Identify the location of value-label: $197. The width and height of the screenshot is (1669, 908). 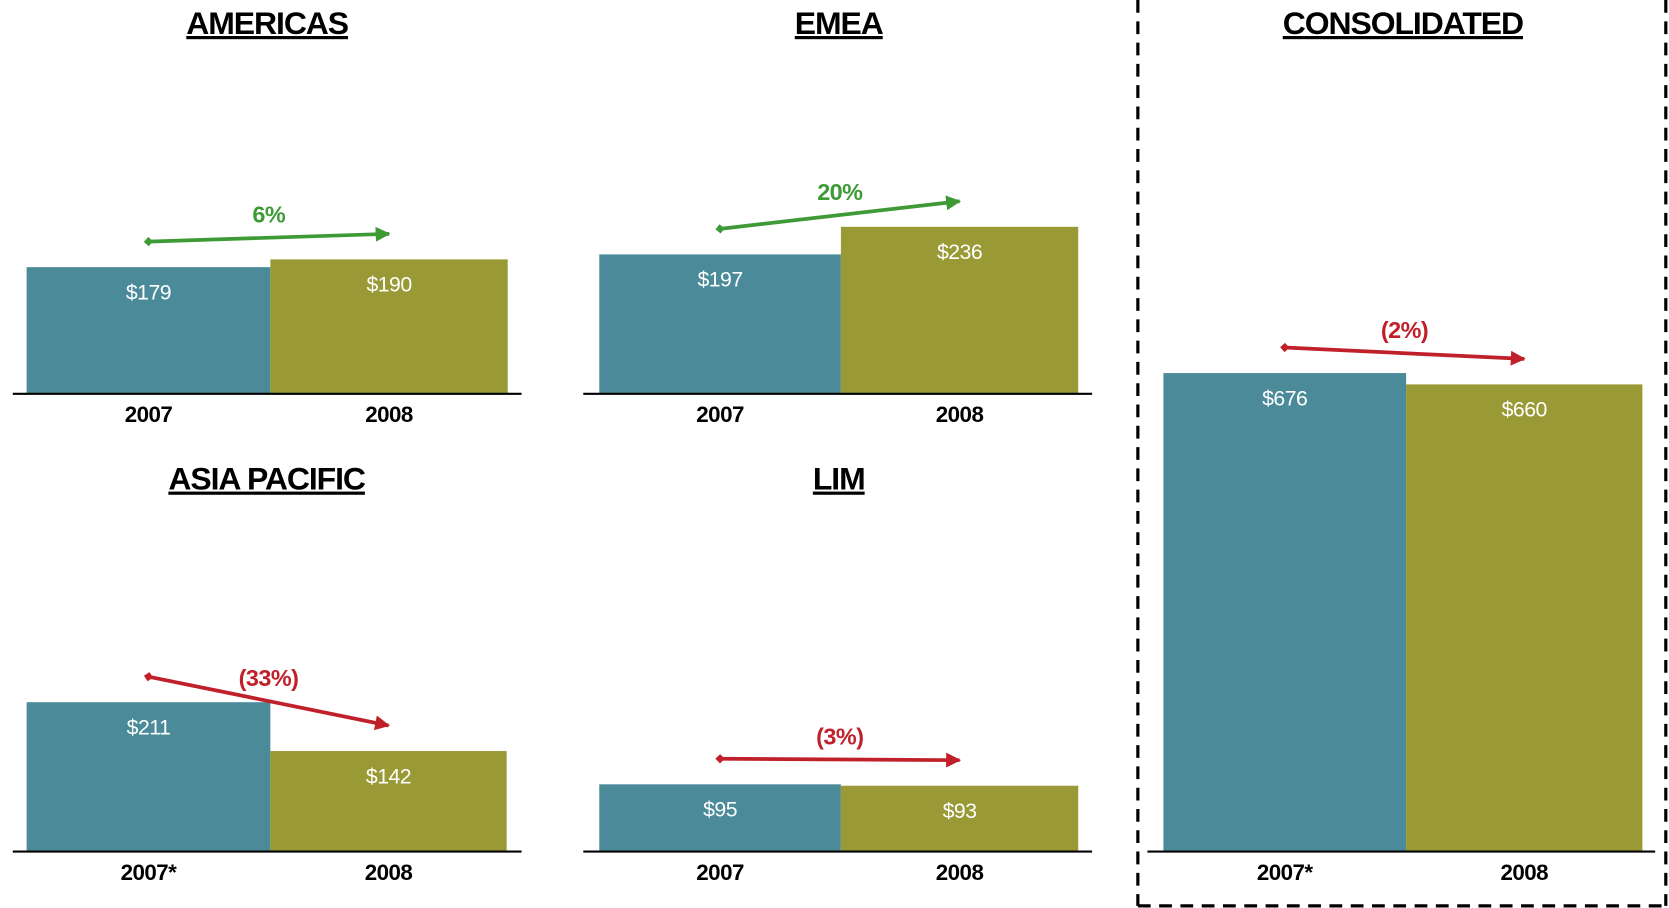
(719, 280).